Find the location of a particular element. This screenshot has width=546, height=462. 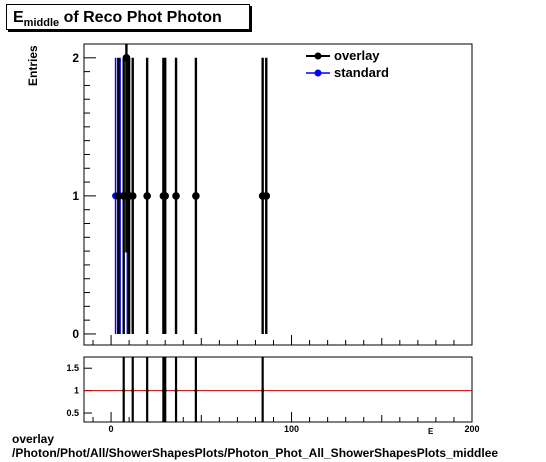

x-axis-label: E is located at coordinates (431, 431).